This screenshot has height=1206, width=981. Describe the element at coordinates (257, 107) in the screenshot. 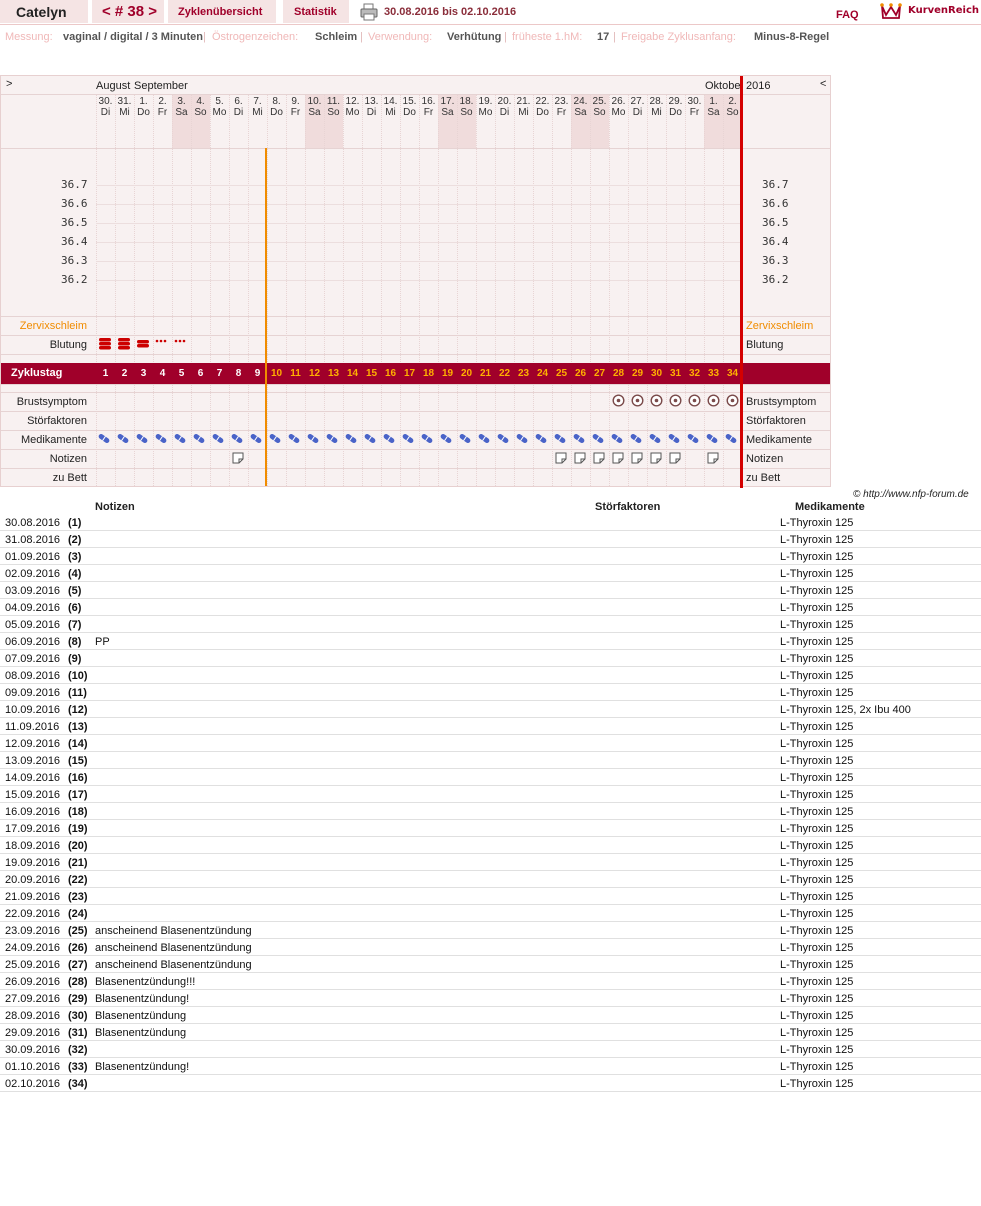

I see `day-column-header: 7. Mi` at that location.